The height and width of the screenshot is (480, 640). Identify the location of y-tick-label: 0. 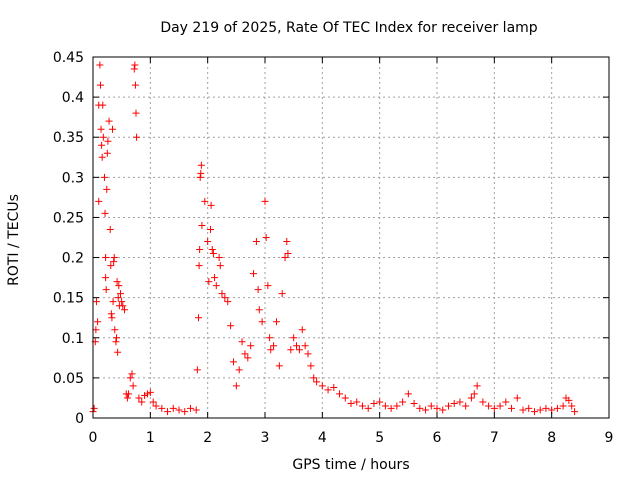
(79, 419).